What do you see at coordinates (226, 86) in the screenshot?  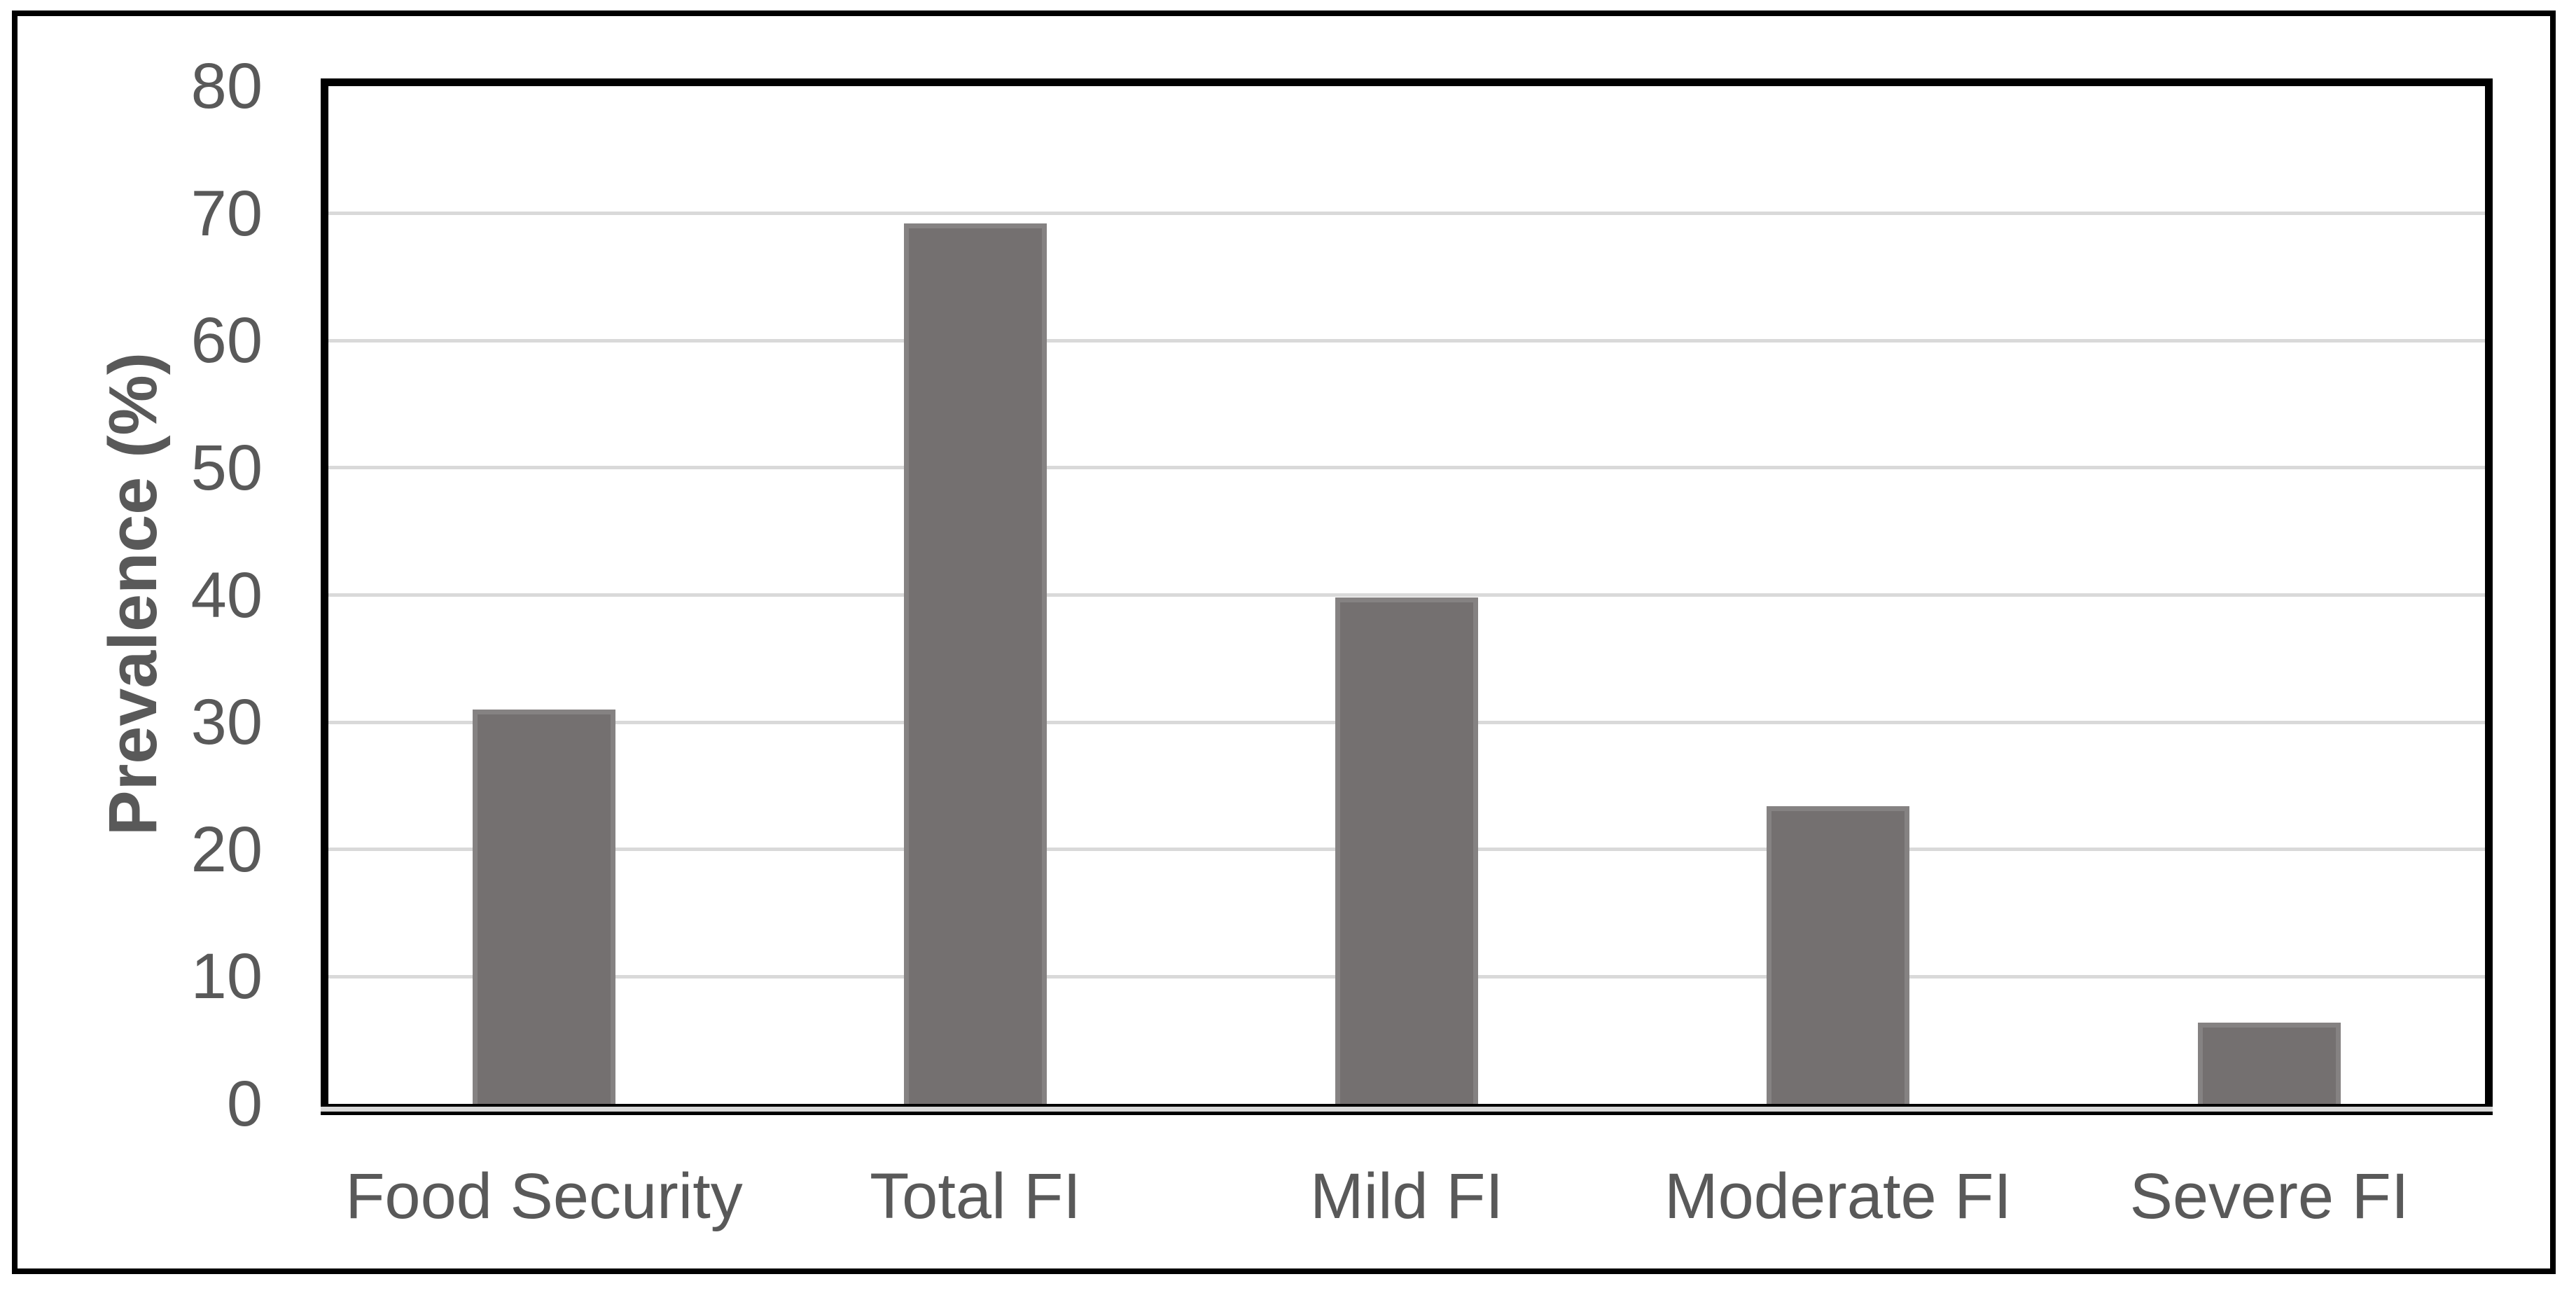 I see `y-tick-label-80: 80` at bounding box center [226, 86].